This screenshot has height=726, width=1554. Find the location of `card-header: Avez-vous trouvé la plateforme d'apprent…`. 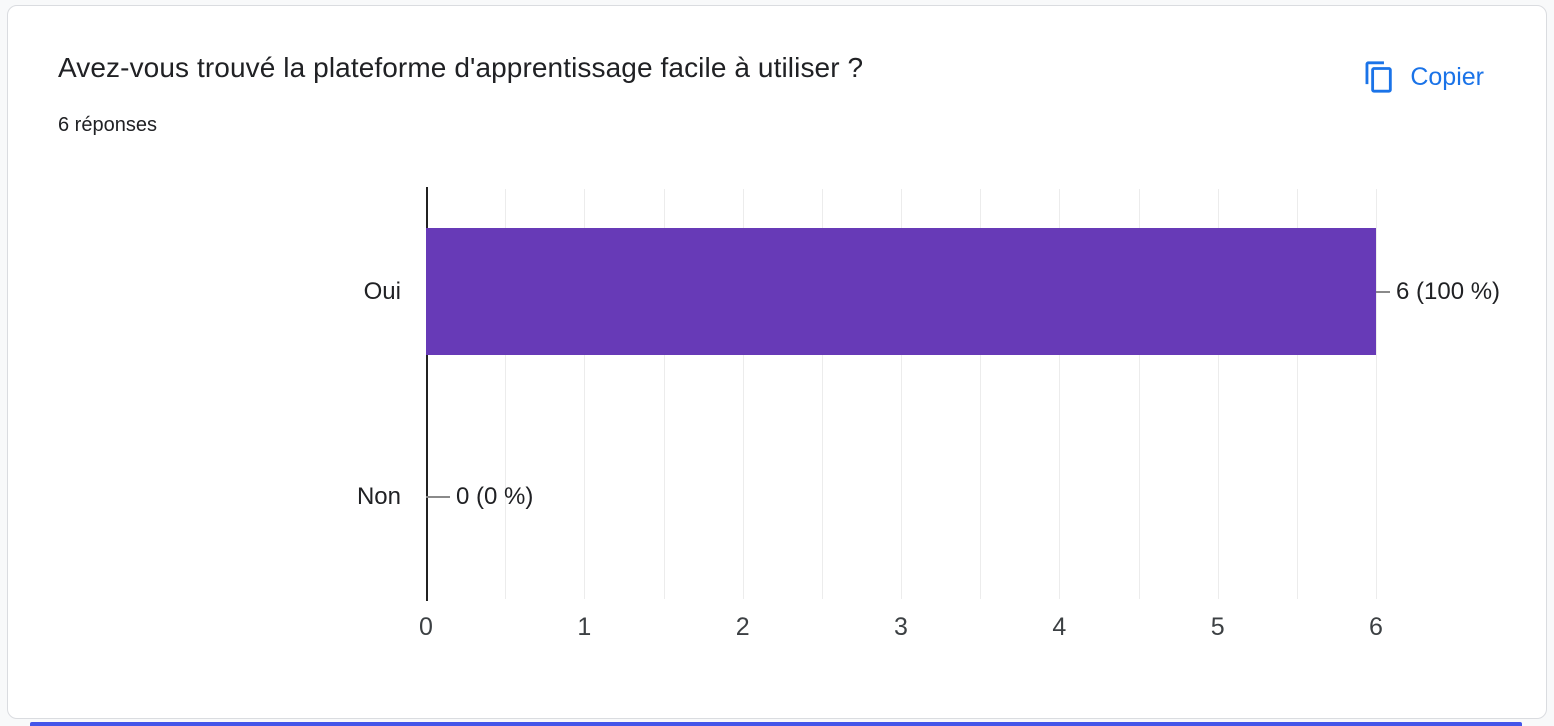

card-header: Avez-vous trouvé la plateforme d'apprent… is located at coordinates (777, 50).